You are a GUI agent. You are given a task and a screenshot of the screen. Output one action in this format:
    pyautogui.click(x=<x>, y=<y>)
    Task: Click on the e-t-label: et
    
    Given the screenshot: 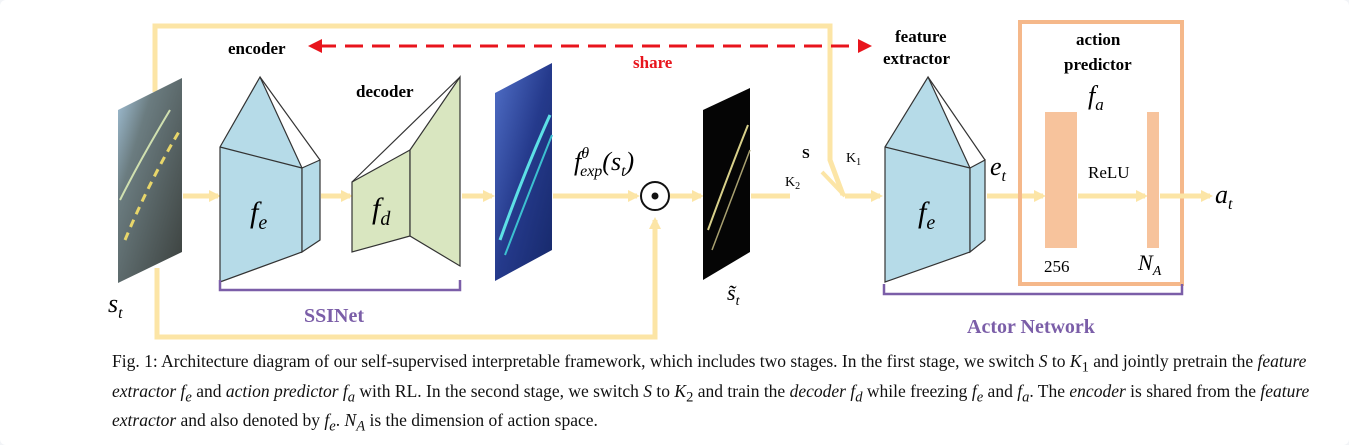 What is the action you would take?
    pyautogui.click(x=998, y=168)
    